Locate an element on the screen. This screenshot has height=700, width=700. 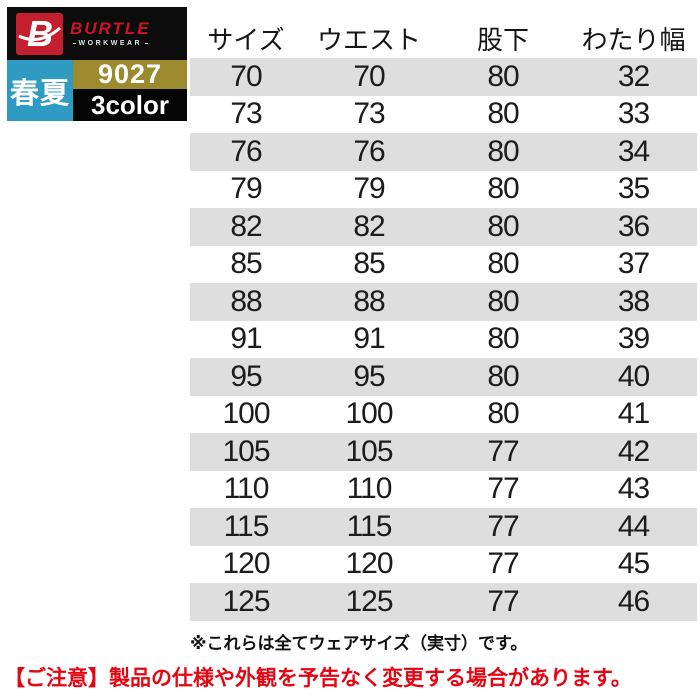
brand-subtitle: WORKWEAR is located at coordinates (110, 43).